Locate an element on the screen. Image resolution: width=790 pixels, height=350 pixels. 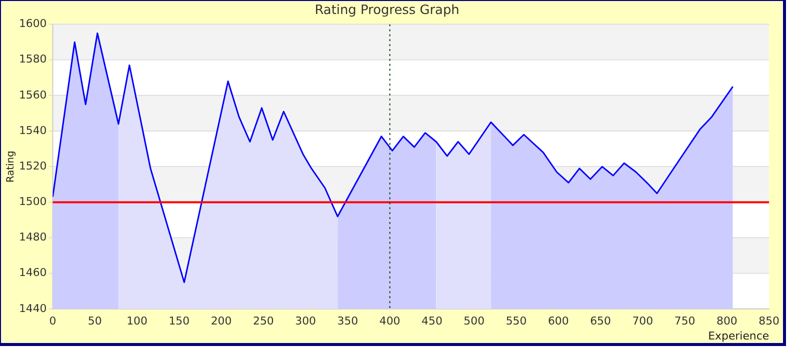
y-tick-label: 1520 is located at coordinates (32, 166).